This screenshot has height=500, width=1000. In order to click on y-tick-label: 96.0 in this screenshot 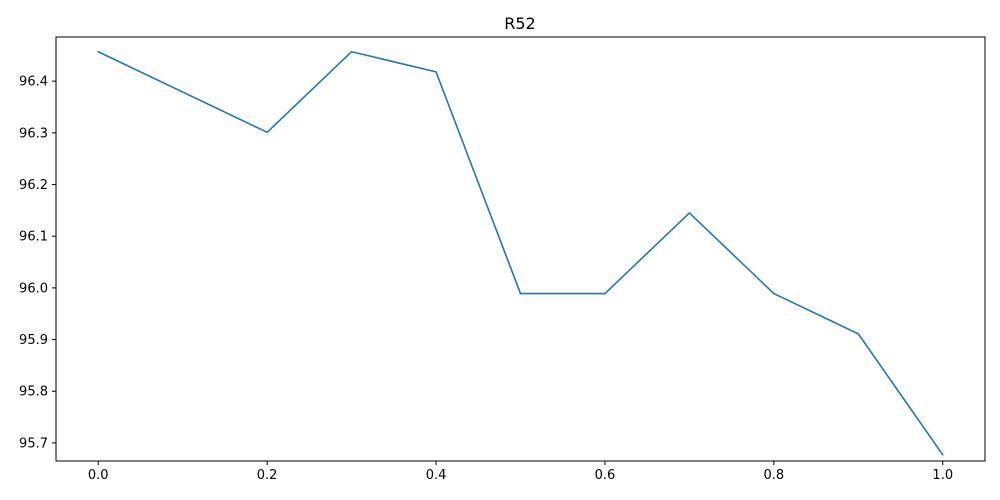, I will do `click(33, 288)`.